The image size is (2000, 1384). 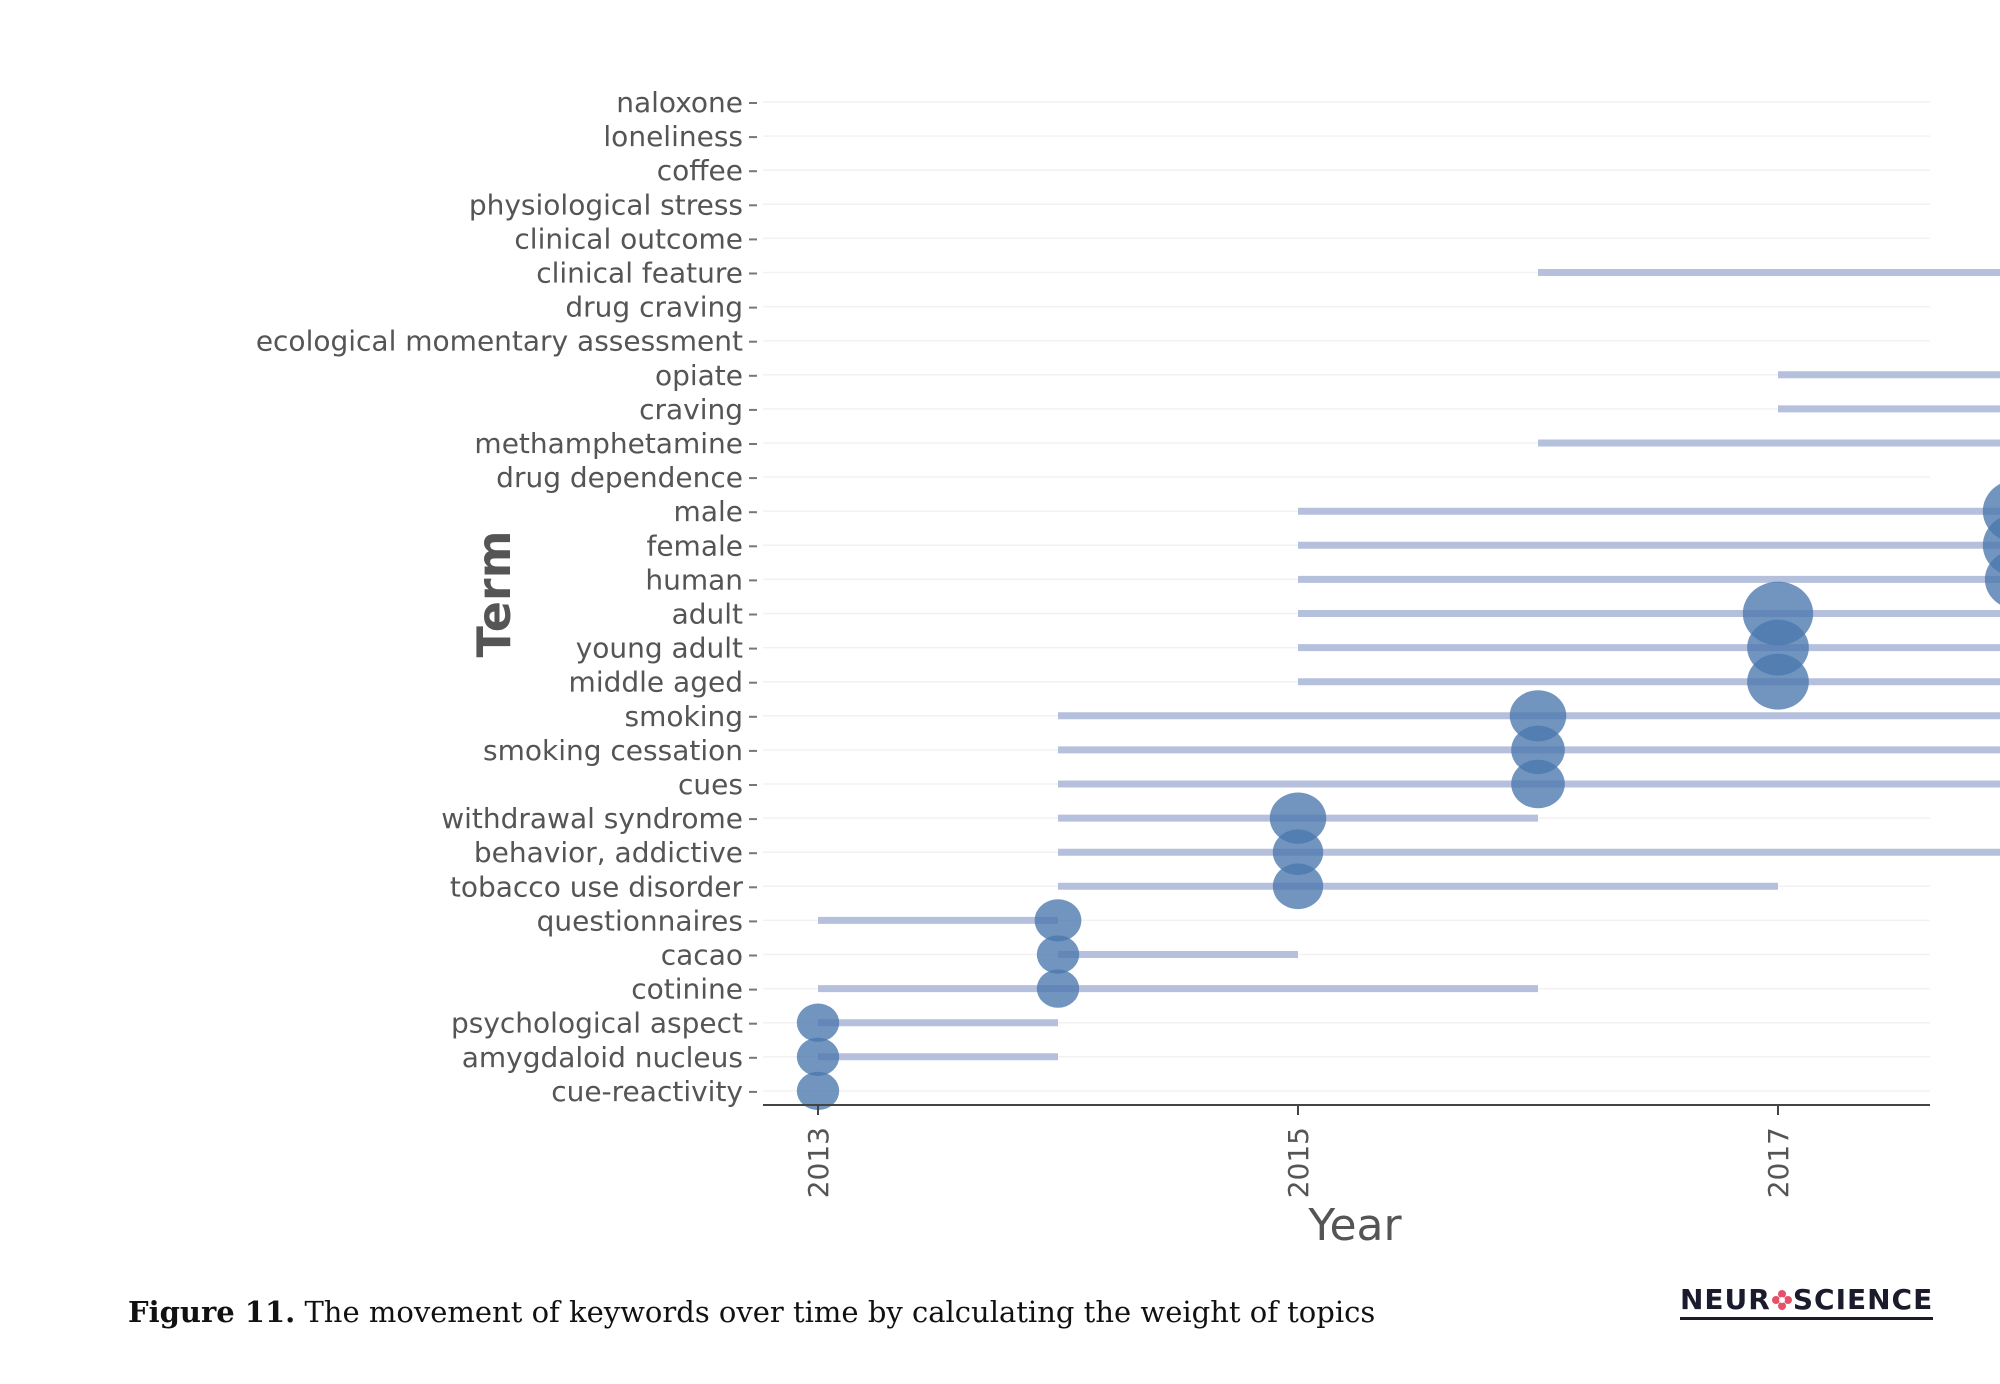 I want to click on y-axis-label: Term, so click(x=494, y=593).